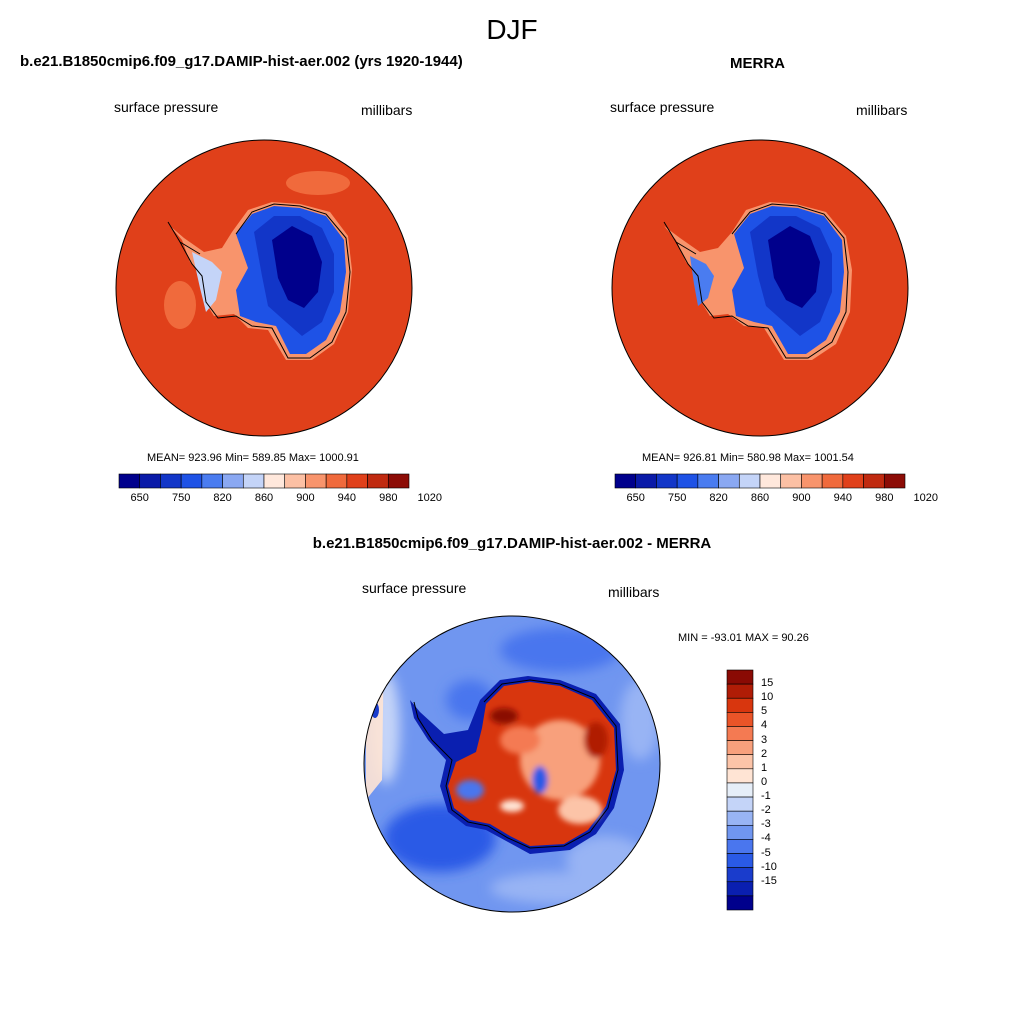 This screenshot has width=1024, height=1024. Describe the element at coordinates (253, 458) in the screenshot. I see `model-stats: MEAN= 923.96 Min= 589.85 Max= 1000.91` at that location.